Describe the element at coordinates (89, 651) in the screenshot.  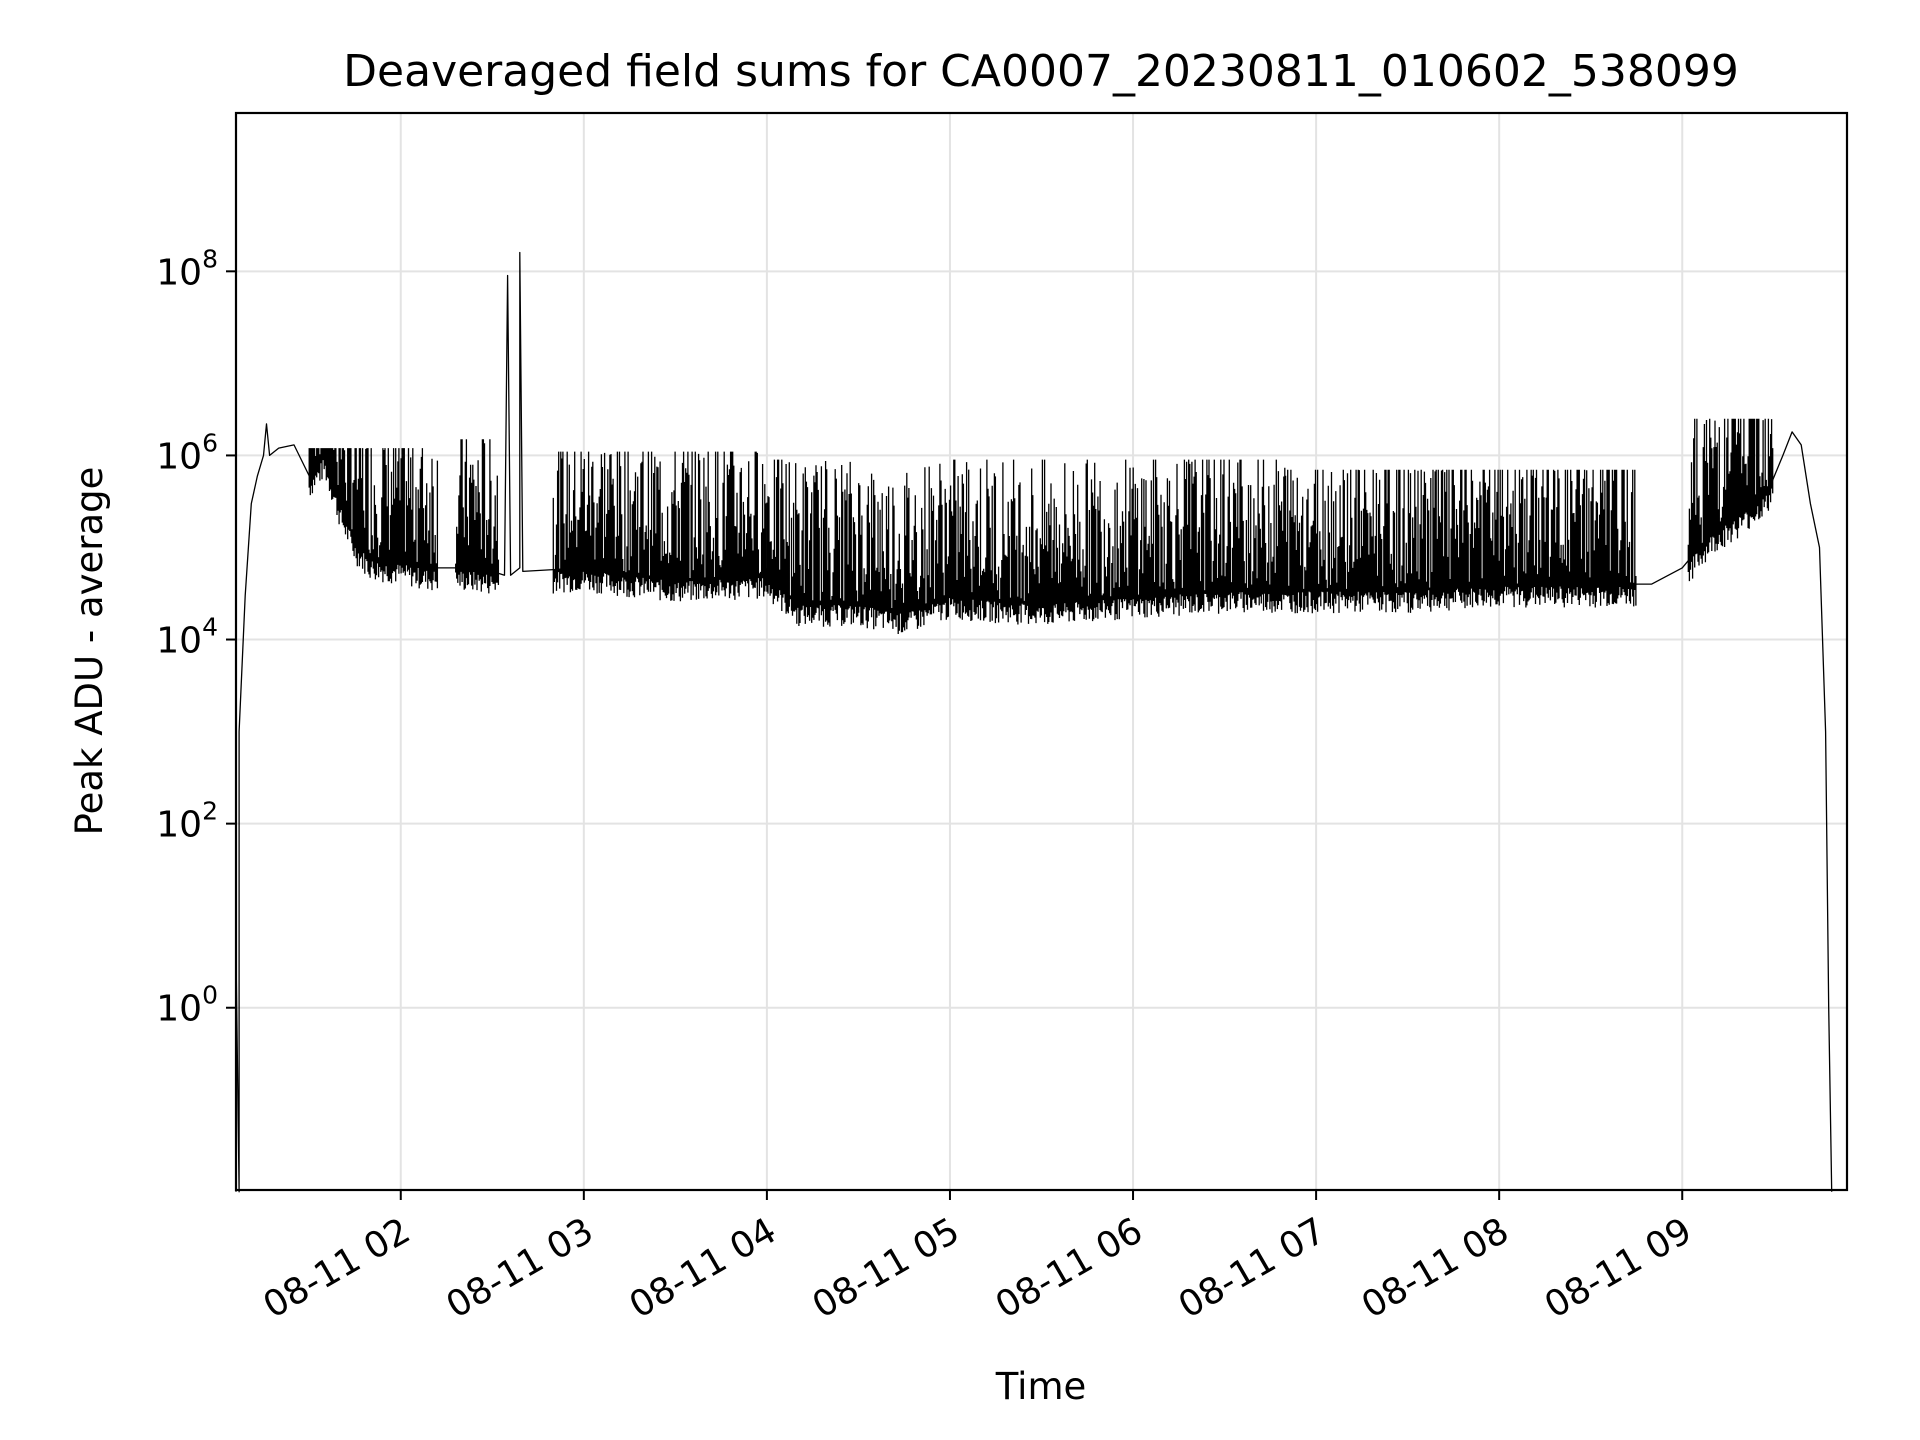
I see `y-axis-label: Peak ADU - average` at that location.